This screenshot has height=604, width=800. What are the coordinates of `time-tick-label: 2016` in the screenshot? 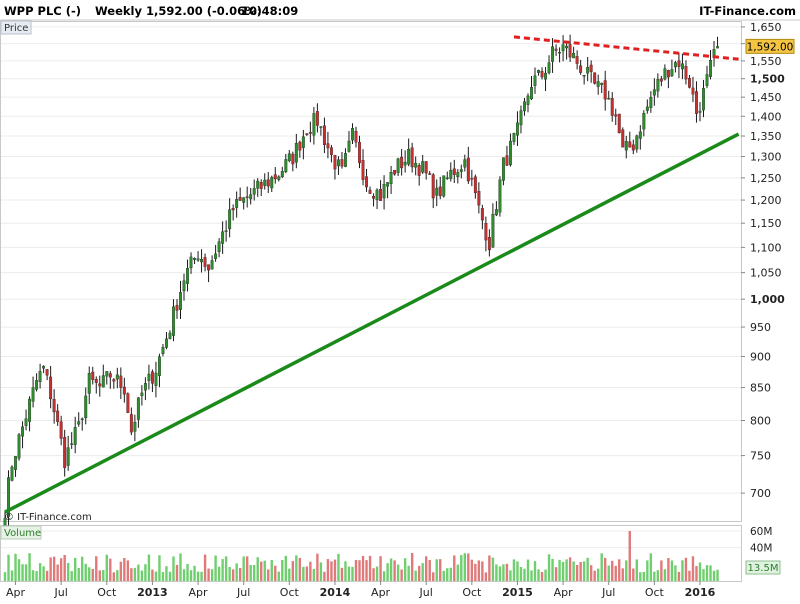 It's located at (700, 592).